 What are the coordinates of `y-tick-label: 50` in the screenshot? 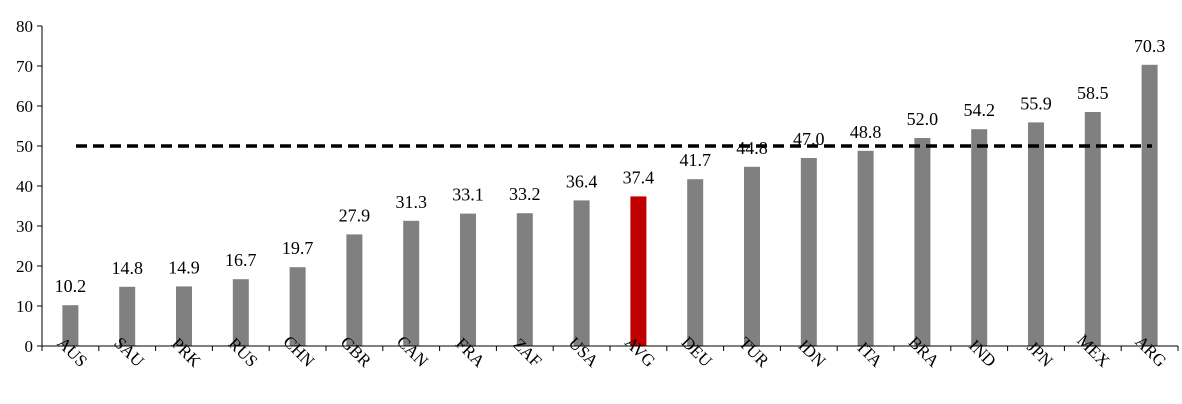 It's located at (24, 146).